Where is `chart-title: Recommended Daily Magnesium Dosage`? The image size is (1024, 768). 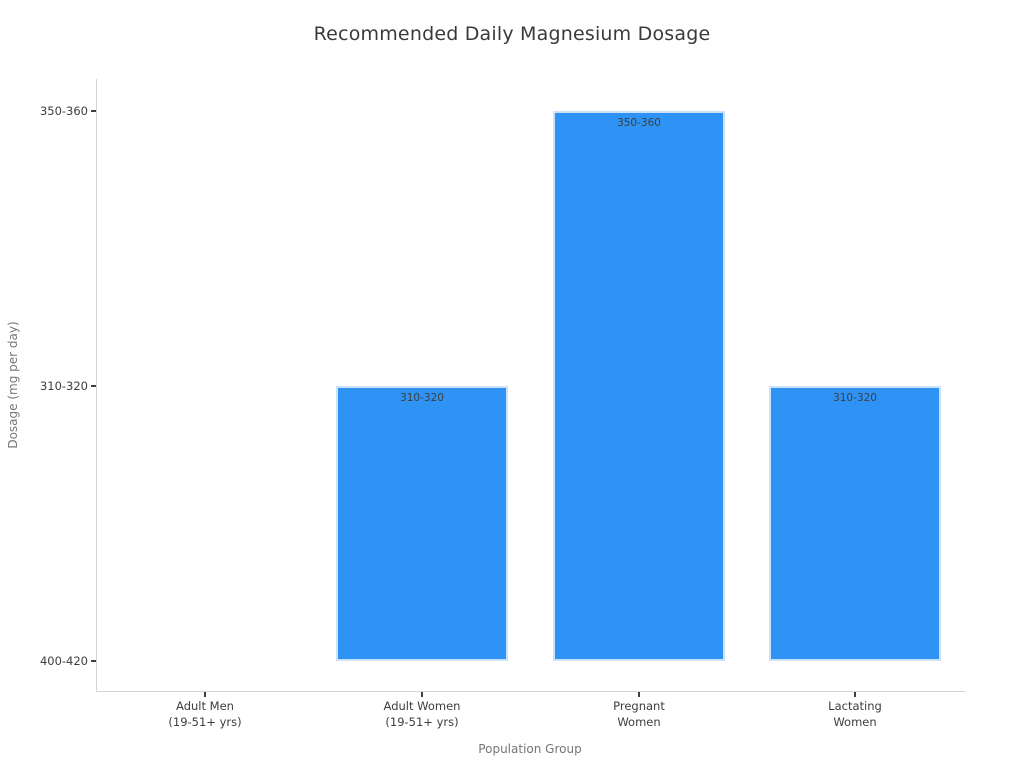
chart-title: Recommended Daily Magnesium Dosage is located at coordinates (512, 34).